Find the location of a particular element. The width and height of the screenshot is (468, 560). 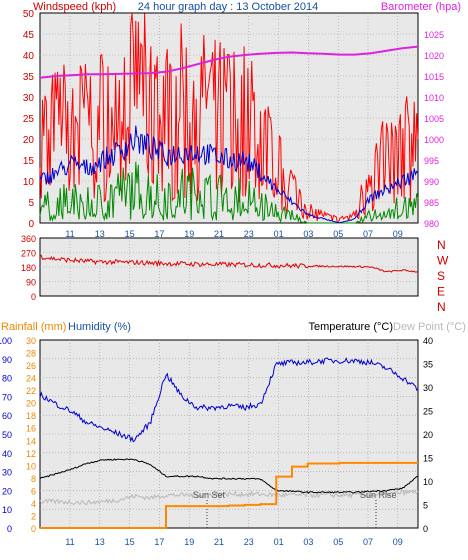

temp-time-label: 17 is located at coordinates (159, 542).